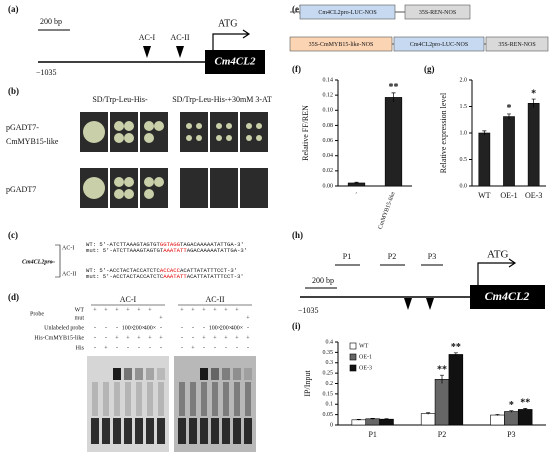 The height and width of the screenshot is (456, 554). What do you see at coordinates (21, 189) in the screenshot?
I see `row-label: pGADT7` at bounding box center [21, 189].